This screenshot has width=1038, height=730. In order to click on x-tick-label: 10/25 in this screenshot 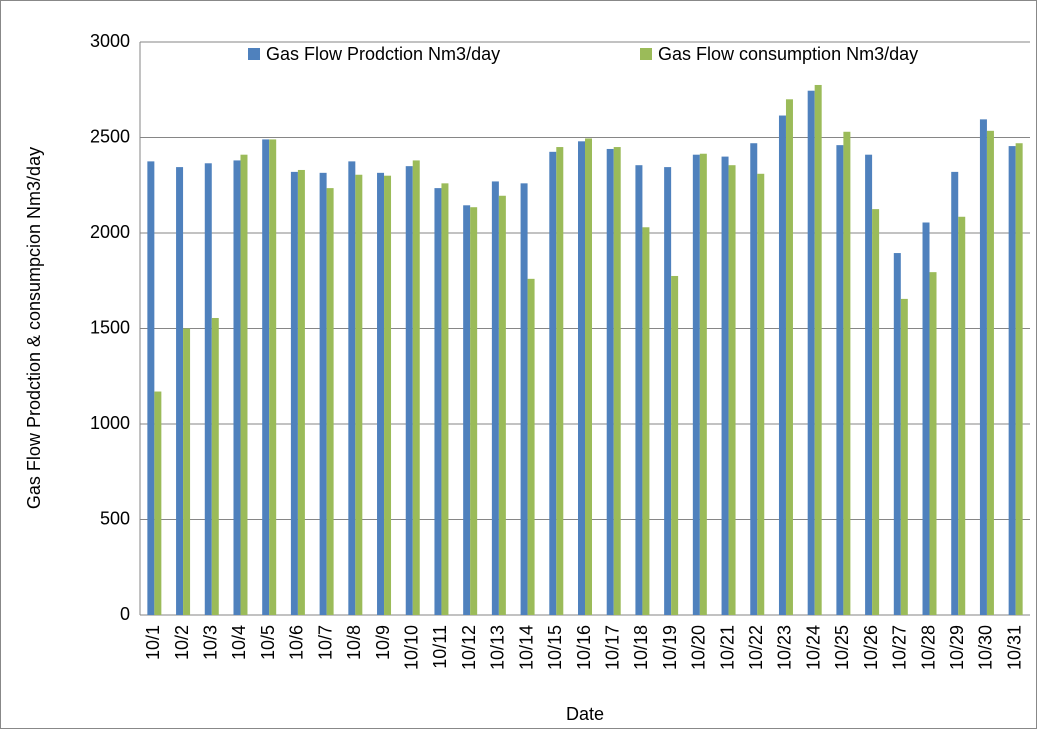, I will do `click(842, 647)`.